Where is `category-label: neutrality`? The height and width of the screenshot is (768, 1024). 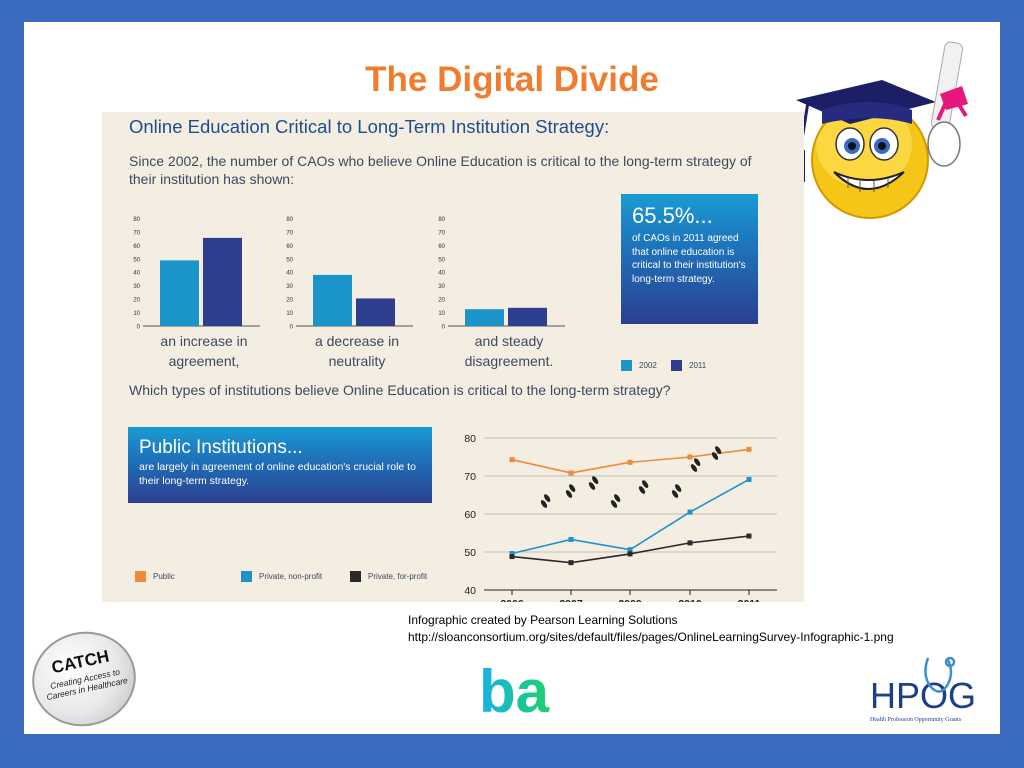
category-label: neutrality is located at coordinates (357, 361).